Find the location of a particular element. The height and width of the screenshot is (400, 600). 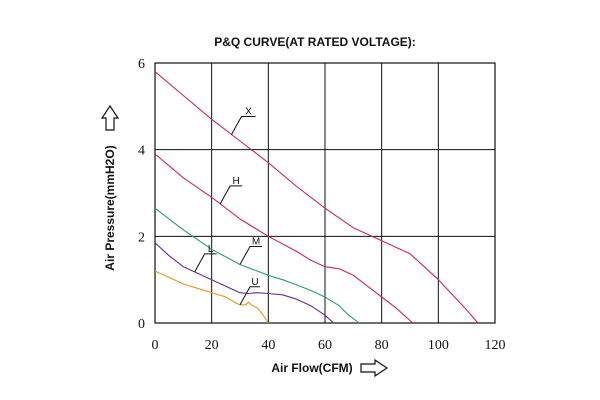

y-tick-label: 6 is located at coordinates (141, 64).